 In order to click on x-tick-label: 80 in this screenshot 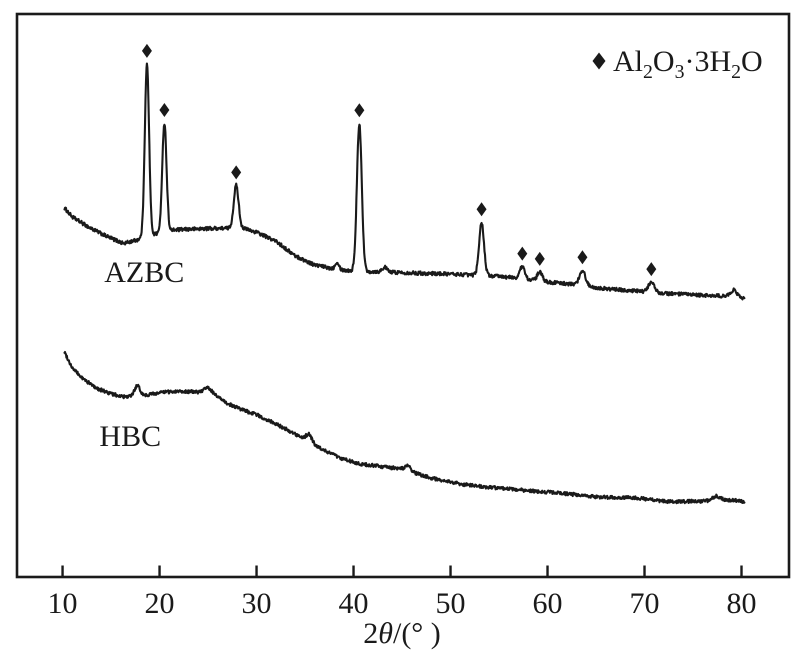, I will do `click(742, 603)`.